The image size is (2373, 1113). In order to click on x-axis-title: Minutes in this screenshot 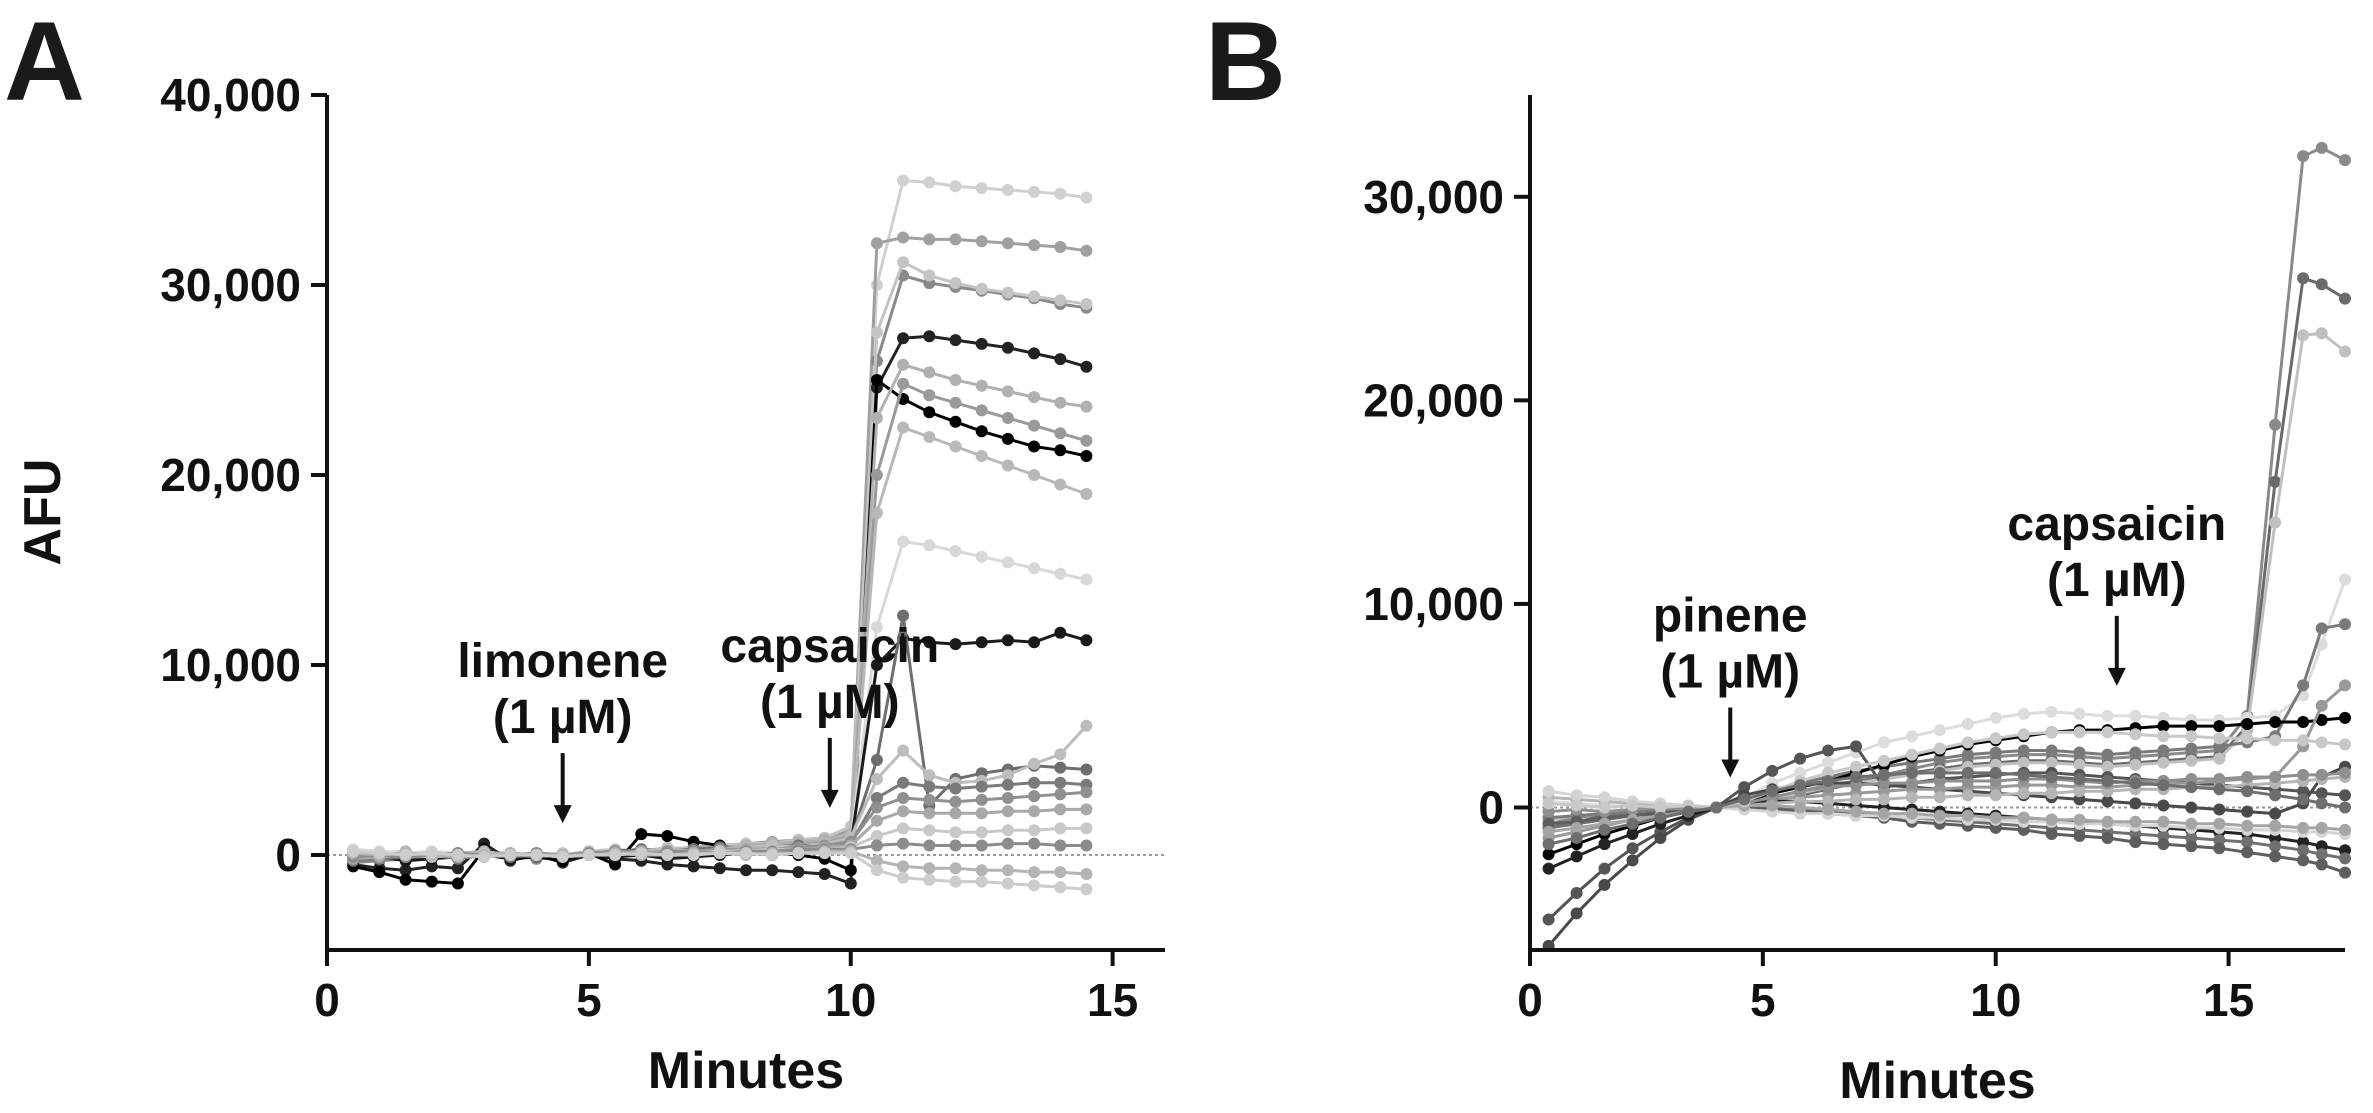, I will do `click(746, 1071)`.